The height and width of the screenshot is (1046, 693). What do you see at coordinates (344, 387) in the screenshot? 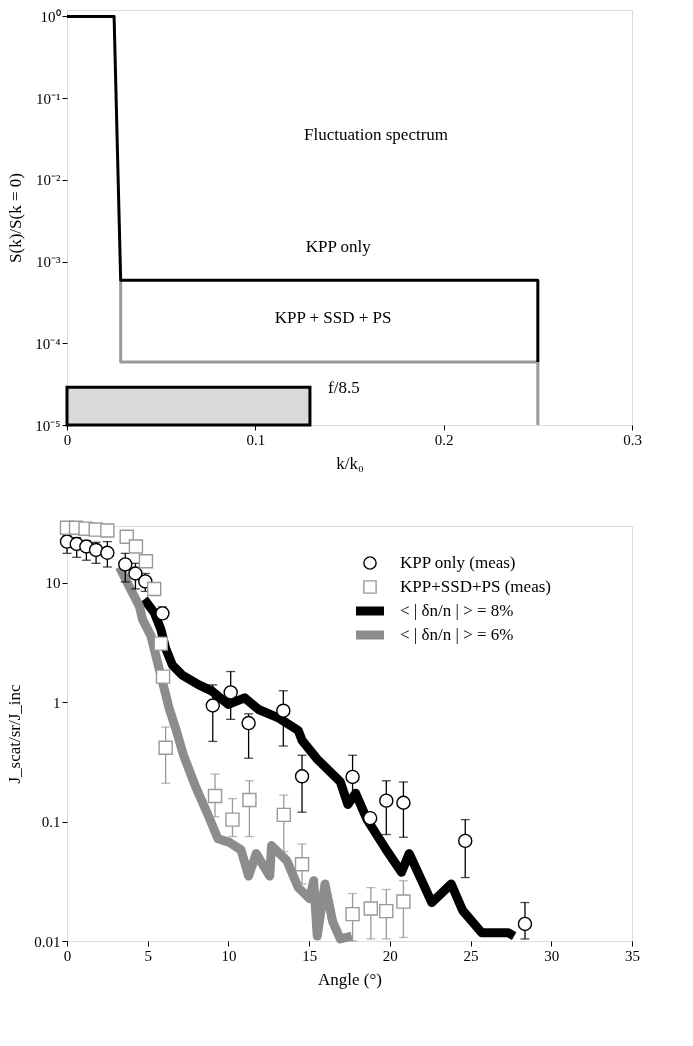
I see `annotation: f/8.5` at bounding box center [344, 387].